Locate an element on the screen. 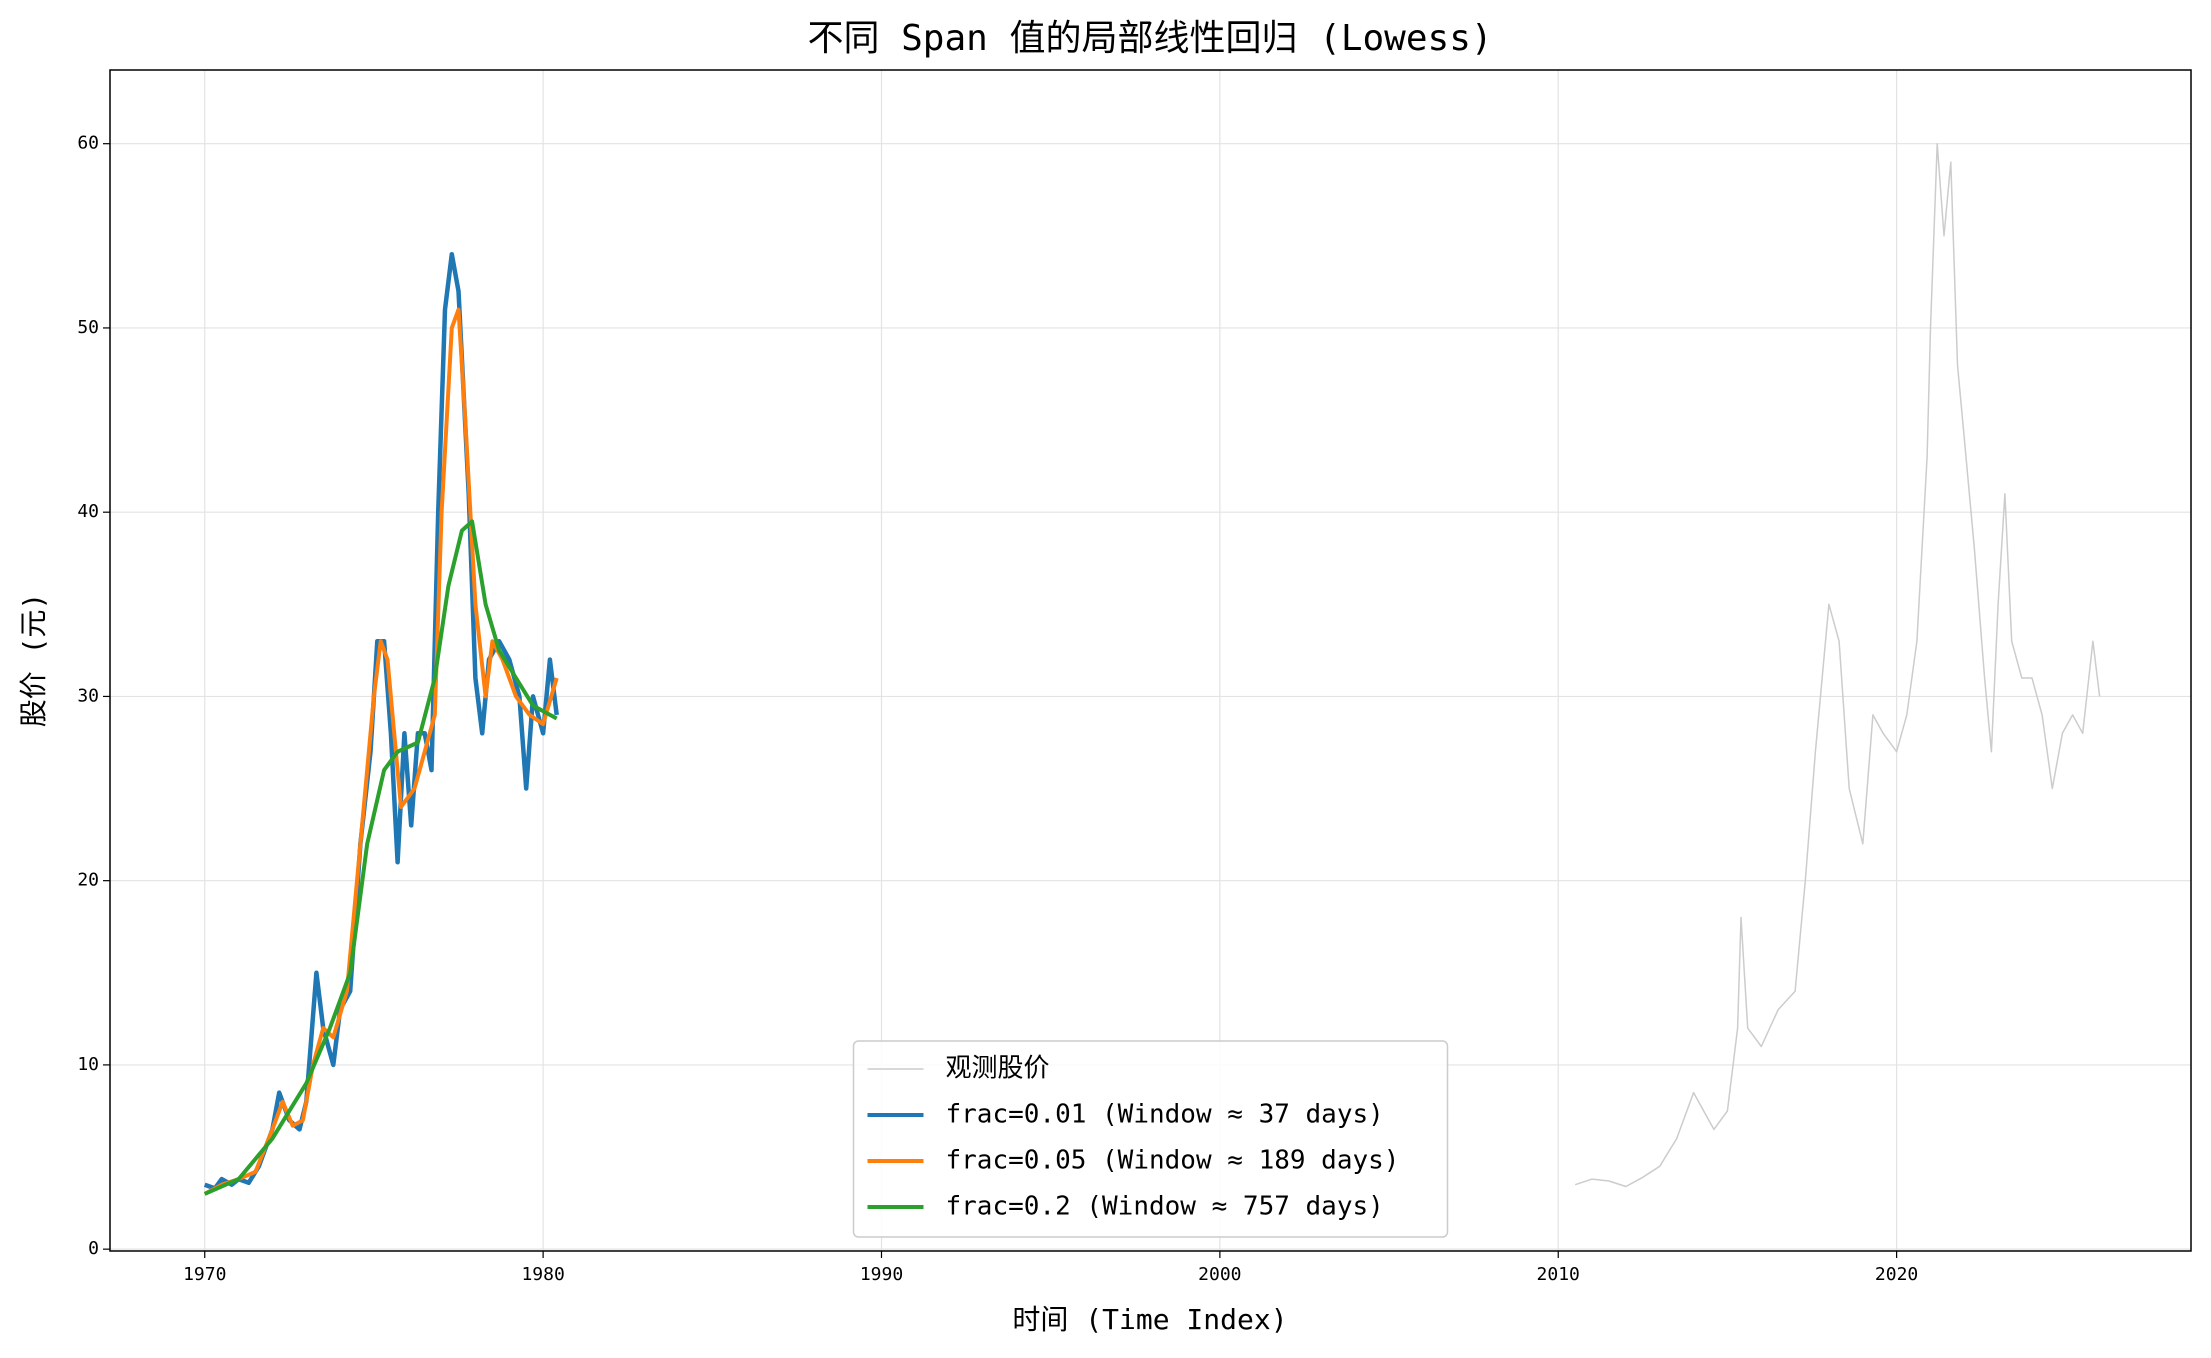 Image resolution: width=2211 pixels, height=1358 pixels. legend-label: frac=0.2 (Window ≈ 757 days) is located at coordinates (1165, 1207).